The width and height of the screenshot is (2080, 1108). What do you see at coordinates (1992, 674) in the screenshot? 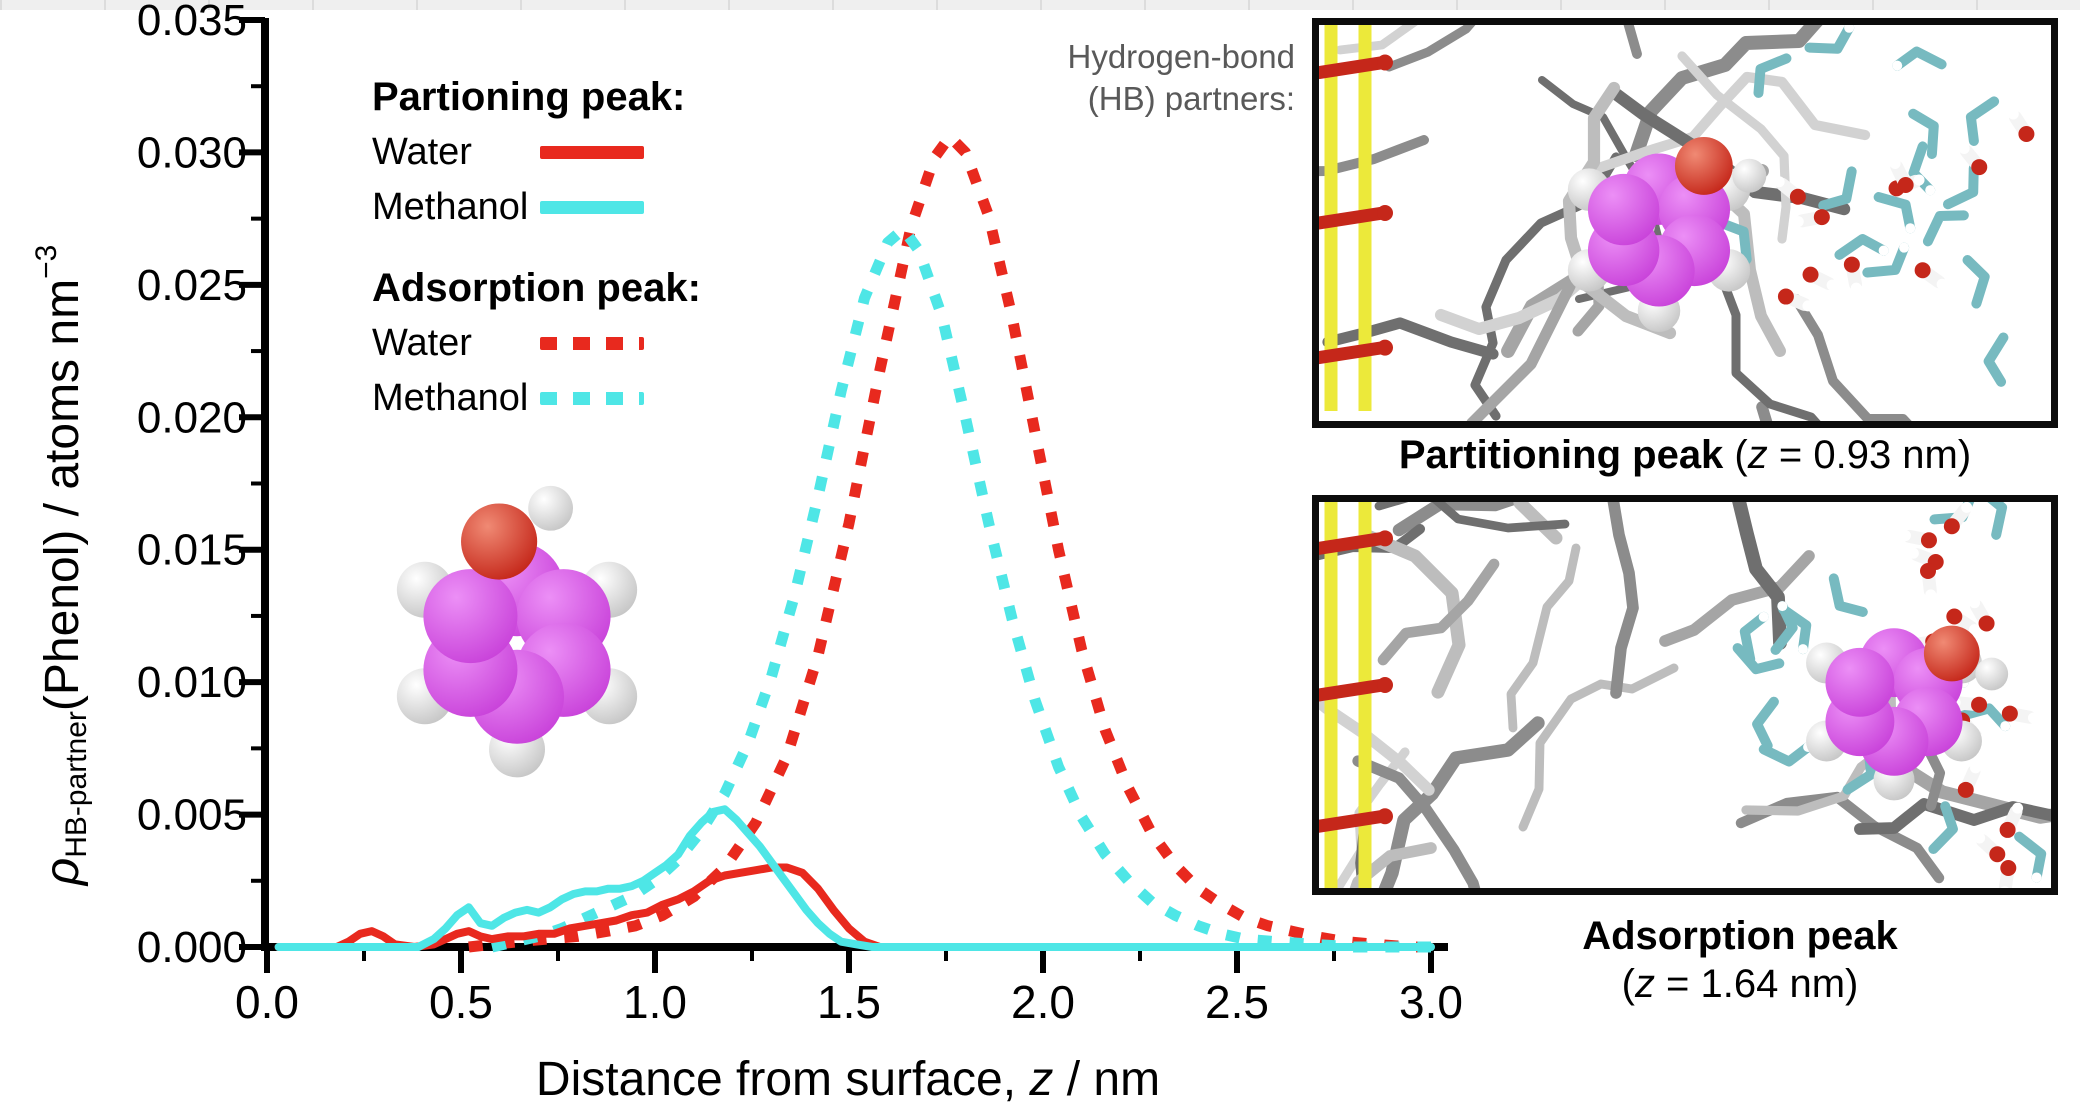
I see `phenol-hydroxyl-hydrogen` at bounding box center [1992, 674].